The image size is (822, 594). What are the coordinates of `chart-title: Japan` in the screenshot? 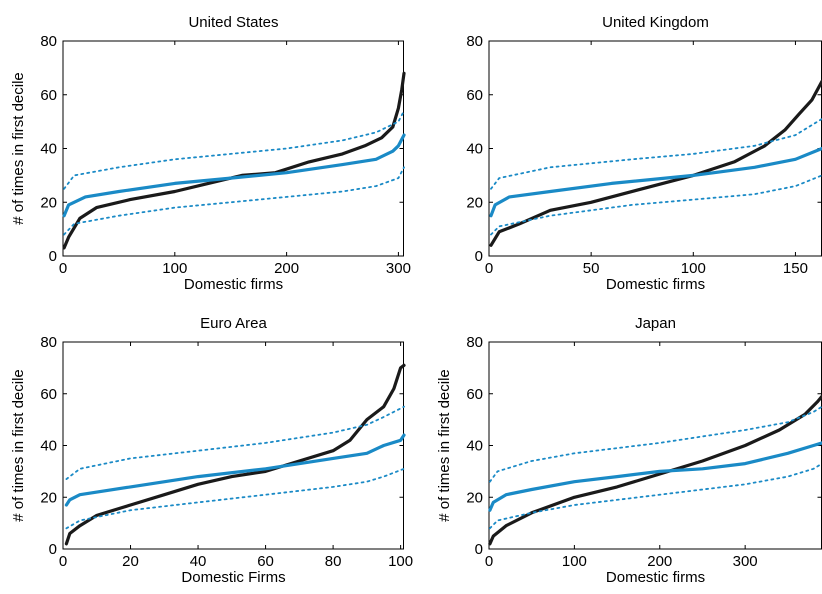 It's located at (655, 323).